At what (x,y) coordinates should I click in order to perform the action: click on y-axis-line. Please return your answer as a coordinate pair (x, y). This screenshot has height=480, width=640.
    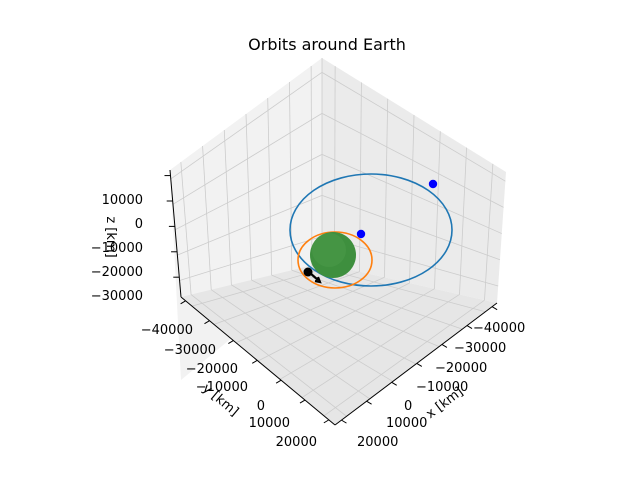
    Looking at the image, I should click on (258, 361).